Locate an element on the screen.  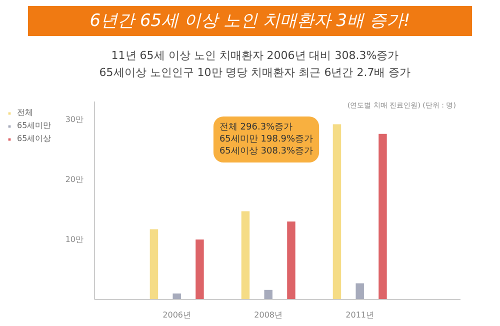
legend-label: 65세미만 is located at coordinates (34, 125).